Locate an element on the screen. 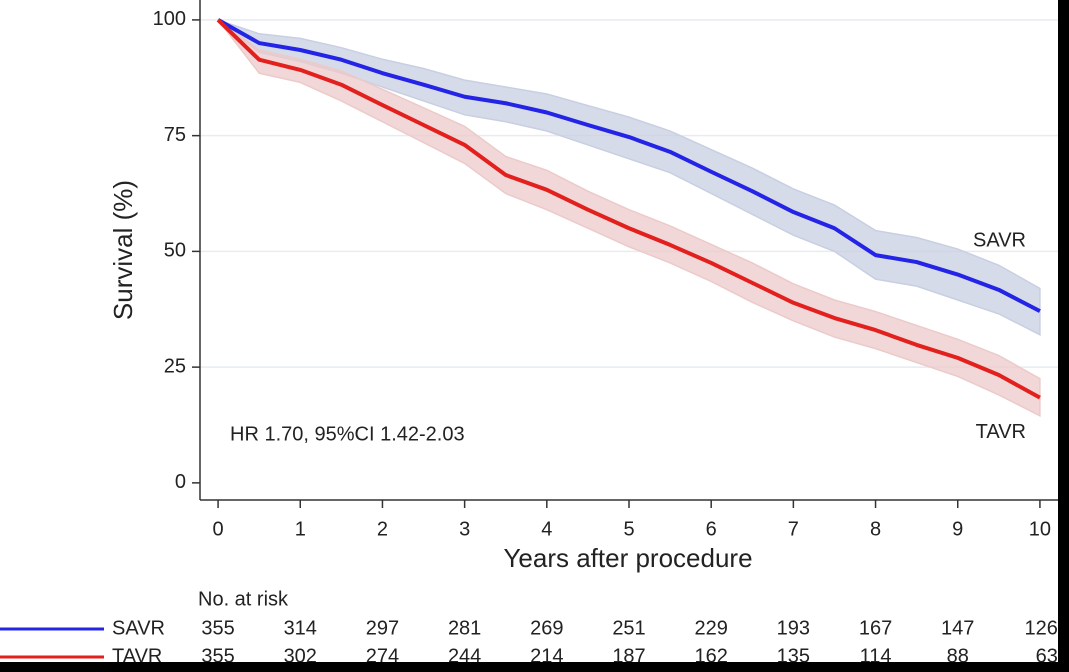 This screenshot has width=1069, height=672. y-tick-label: 50 is located at coordinates (175, 251).